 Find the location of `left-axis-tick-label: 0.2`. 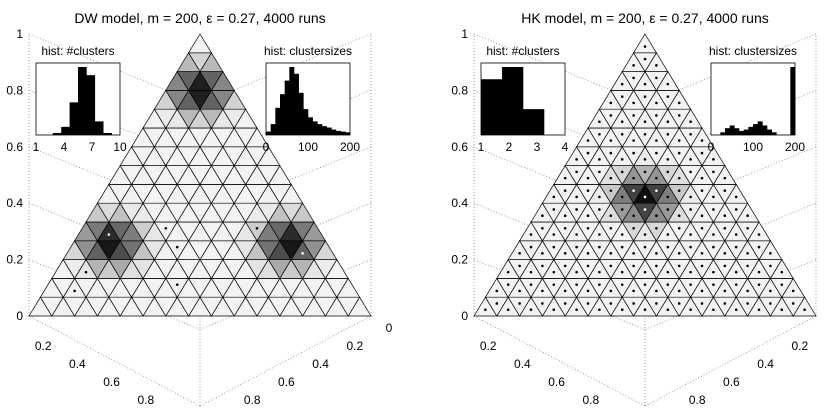

left-axis-tick-label: 0.2 is located at coordinates (43, 346).